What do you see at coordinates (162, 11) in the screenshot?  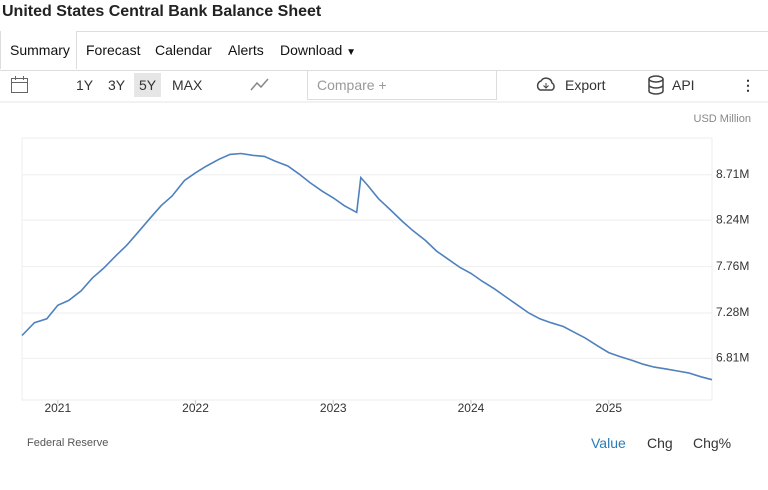 I see `page-title: United States Central Bank Balance Sheet` at bounding box center [162, 11].